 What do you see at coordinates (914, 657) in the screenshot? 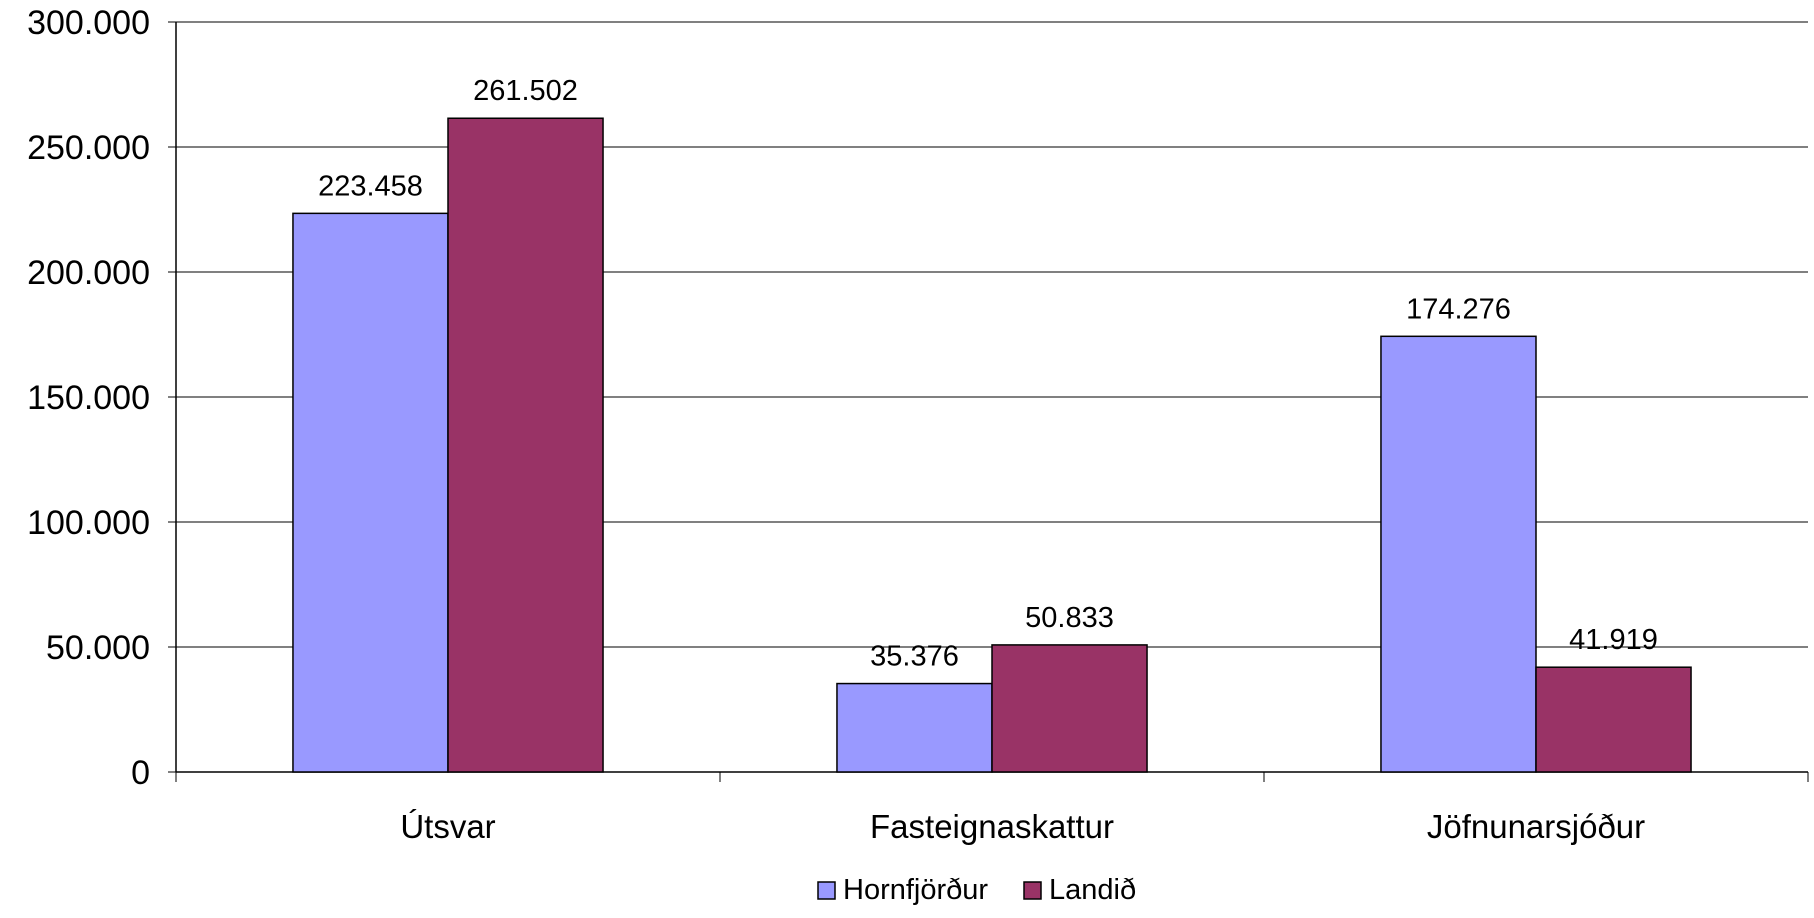
I see `data-label: 35.376` at bounding box center [914, 657].